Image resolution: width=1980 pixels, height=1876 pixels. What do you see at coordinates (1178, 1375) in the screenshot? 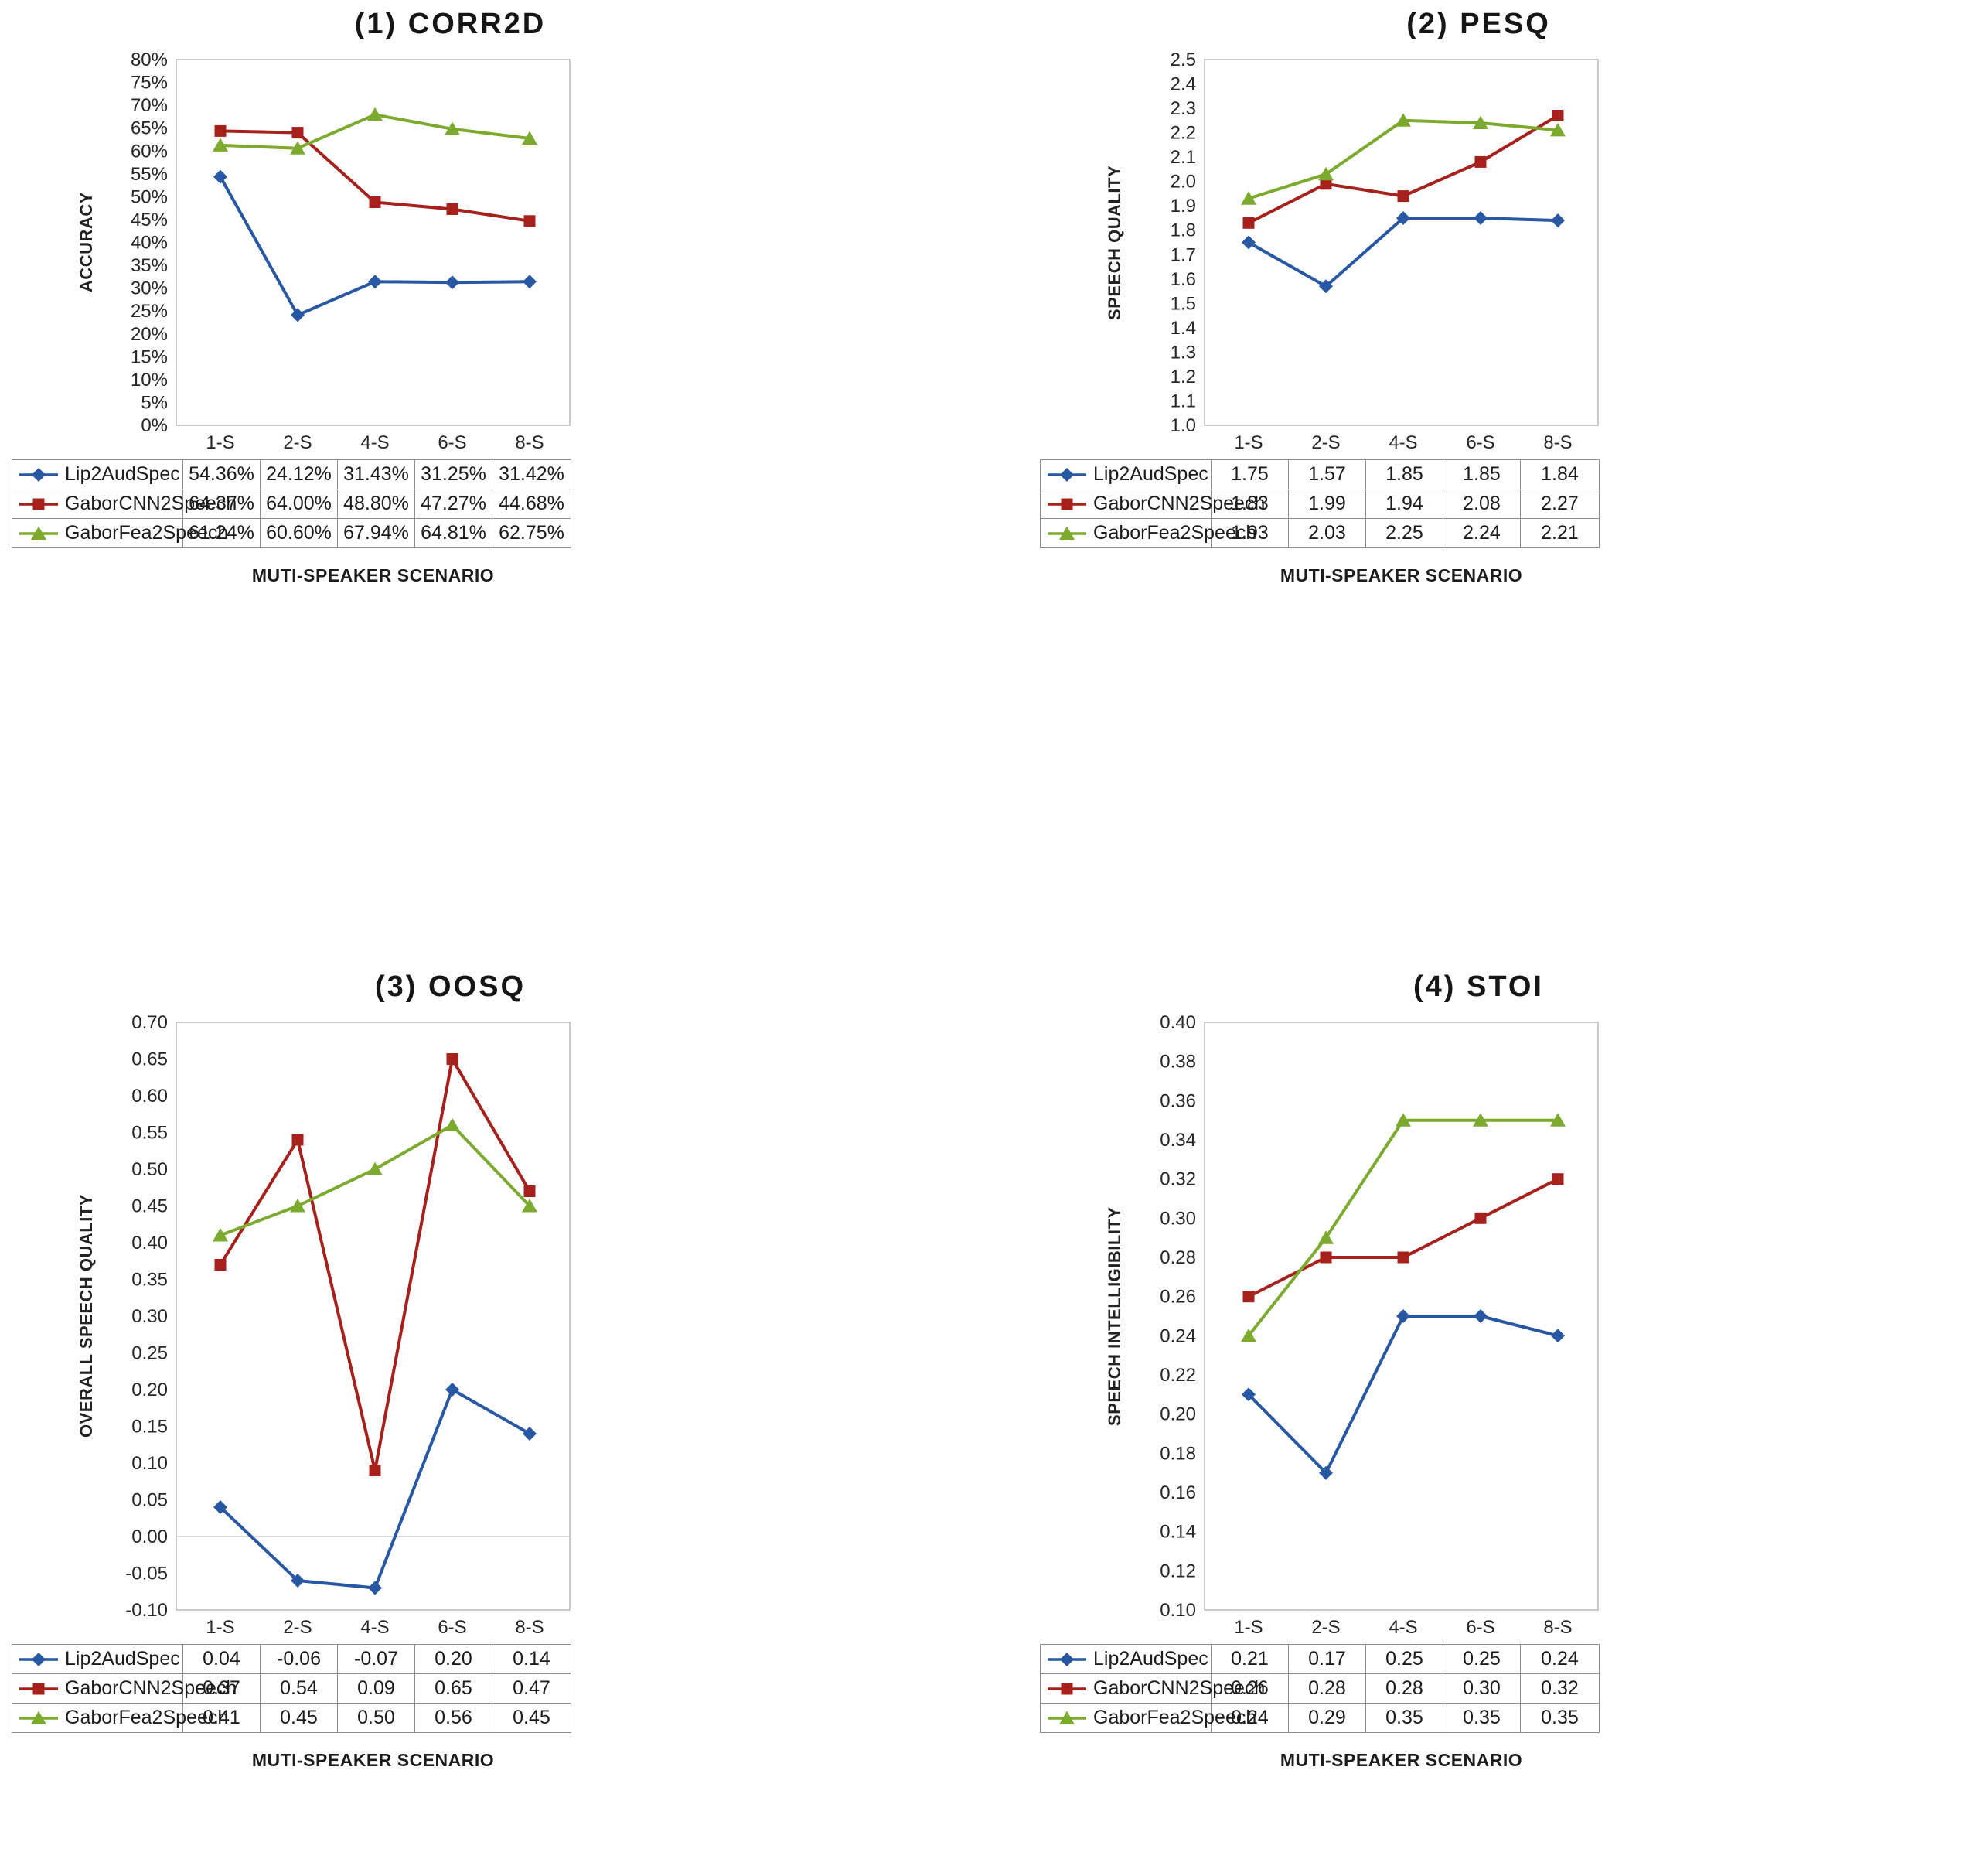
I see `y-tick-label: 0.22` at bounding box center [1178, 1375].